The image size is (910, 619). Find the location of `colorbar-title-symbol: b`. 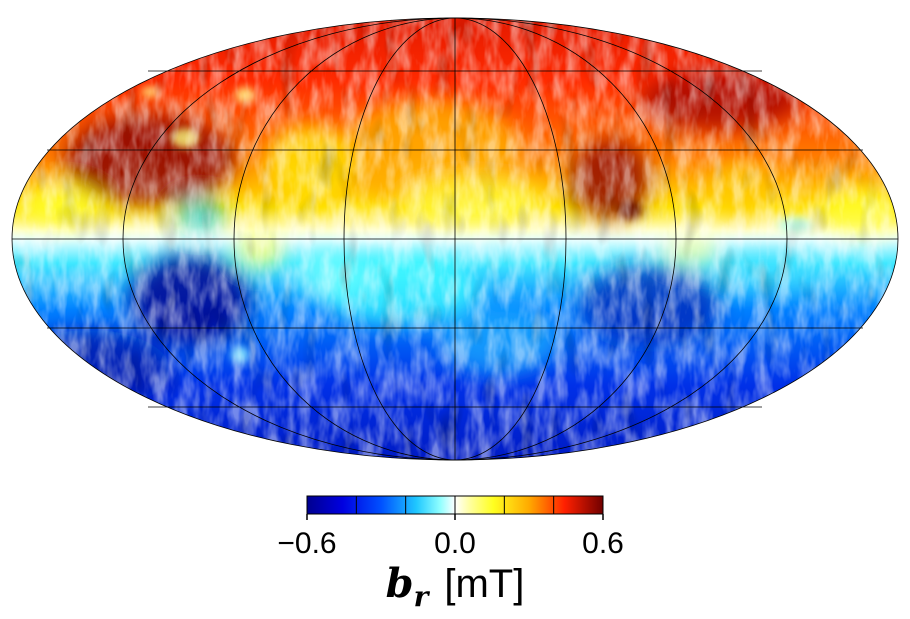

colorbar-title-symbol: b is located at coordinates (399, 583).